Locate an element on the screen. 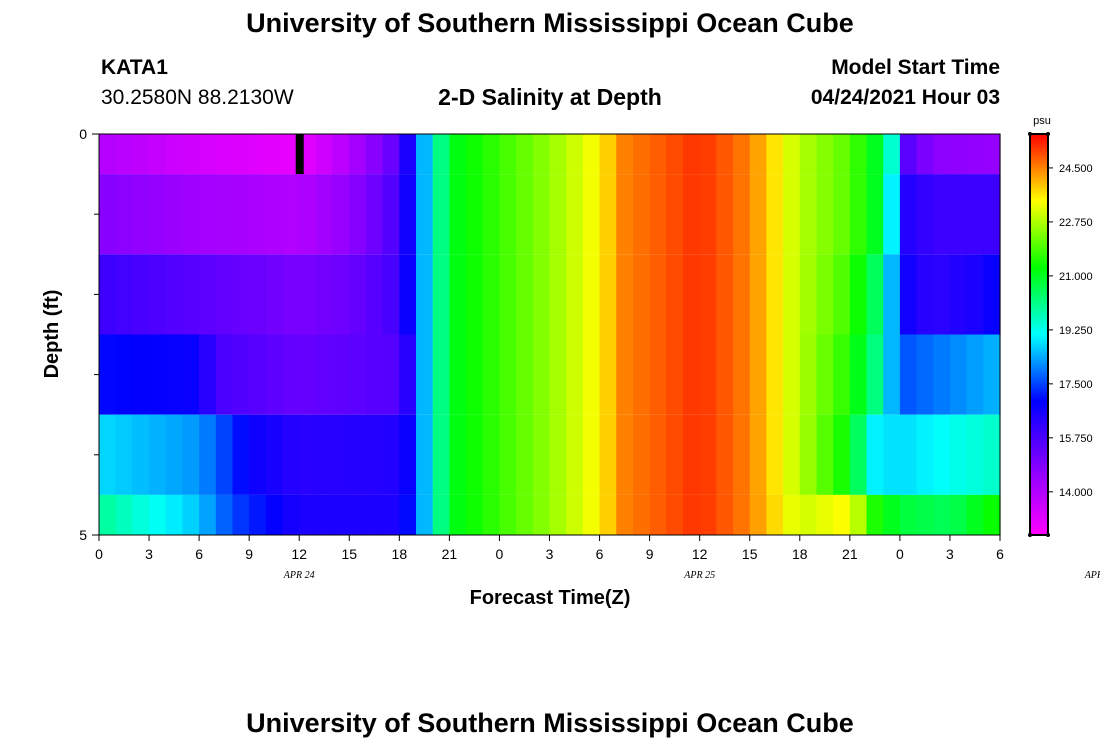 This screenshot has width=1100, height=750. x-tick-label: 15 is located at coordinates (349, 554).